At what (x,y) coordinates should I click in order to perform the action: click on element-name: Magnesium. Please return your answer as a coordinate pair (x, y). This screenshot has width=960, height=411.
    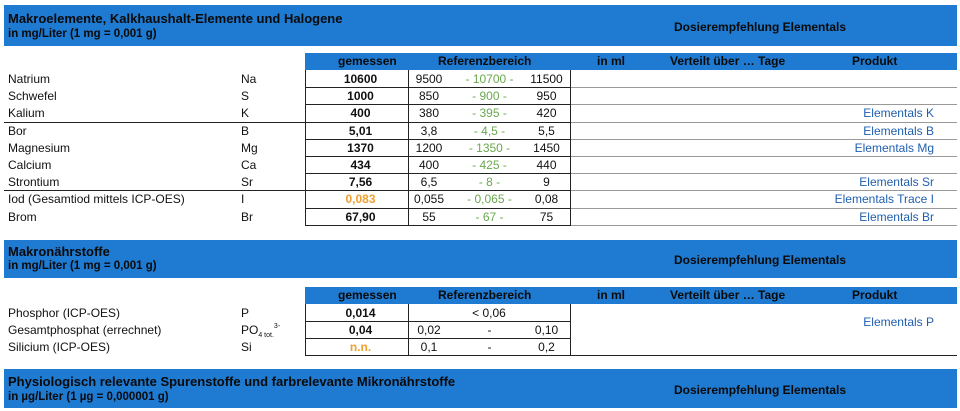
    Looking at the image, I should click on (39, 147).